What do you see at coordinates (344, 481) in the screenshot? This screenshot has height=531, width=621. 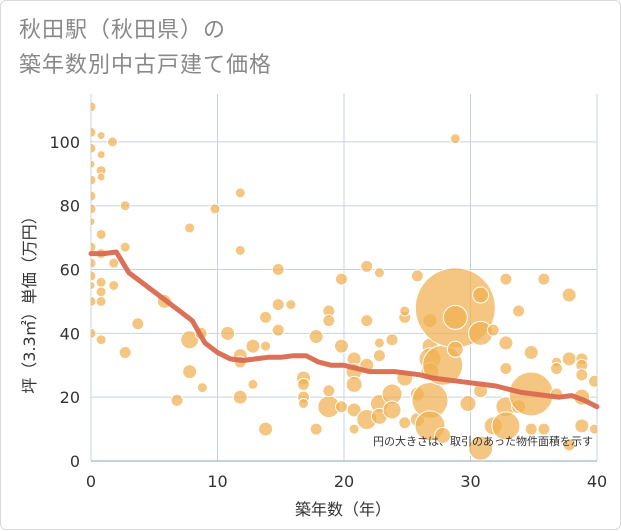 I see `x-tick-label: 20` at bounding box center [344, 481].